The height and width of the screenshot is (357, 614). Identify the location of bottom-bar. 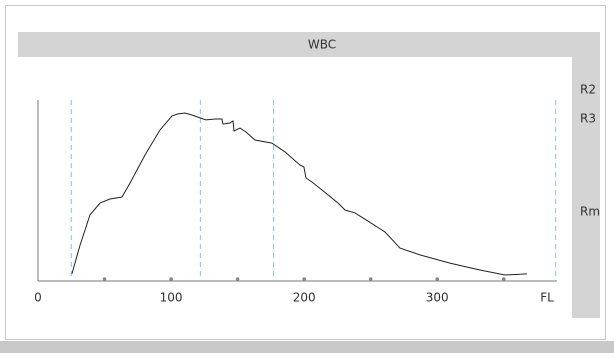
(307, 347).